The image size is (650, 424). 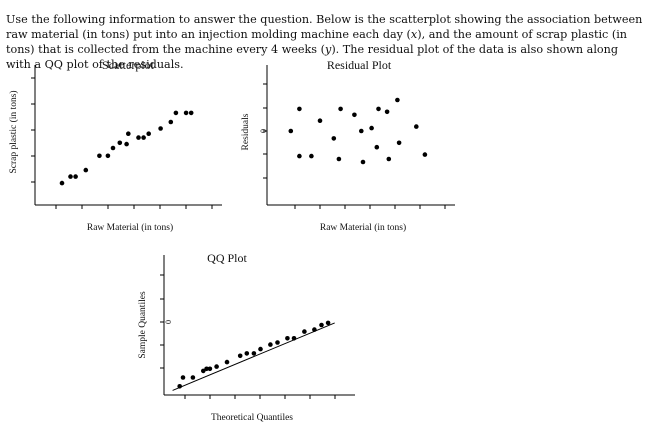 I want to click on scatterplot-xlabel: Raw Material (in tons), so click(x=130, y=227).